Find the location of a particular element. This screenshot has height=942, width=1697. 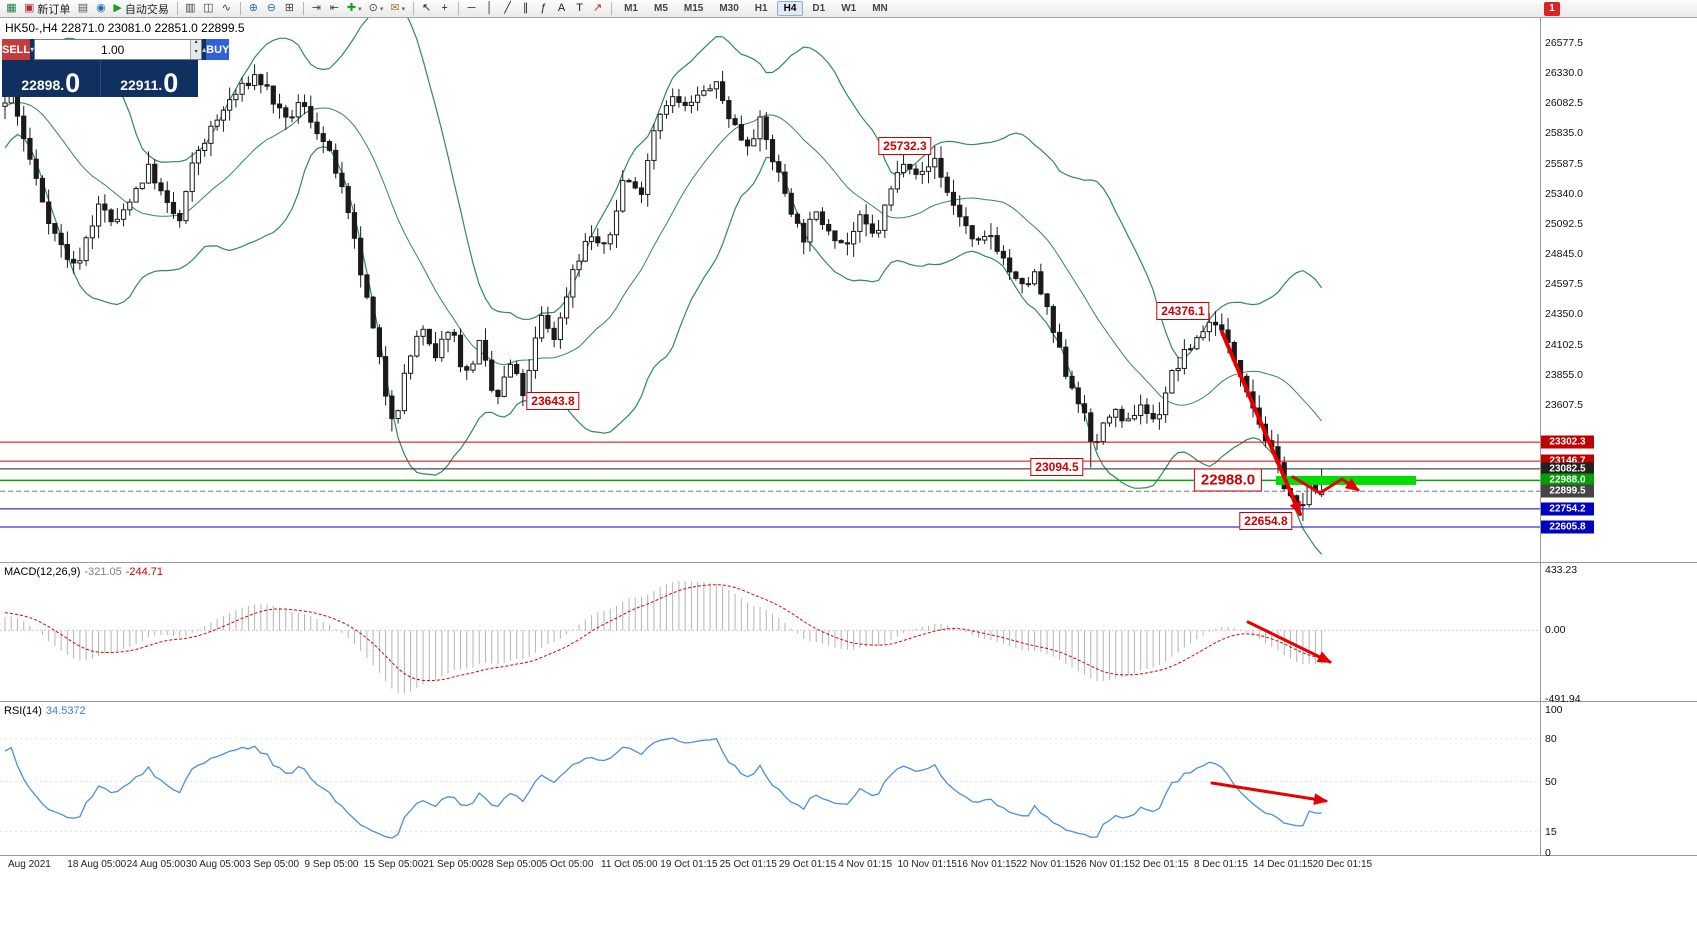

candlestick-chart-icon: ◫ is located at coordinates (208, 8).